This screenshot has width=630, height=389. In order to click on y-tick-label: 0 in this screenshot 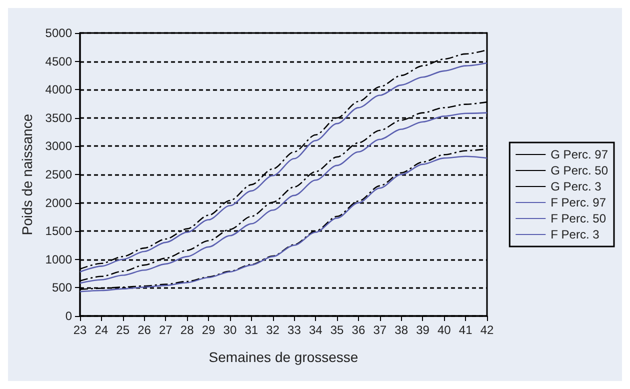, I will do `click(68, 316)`.